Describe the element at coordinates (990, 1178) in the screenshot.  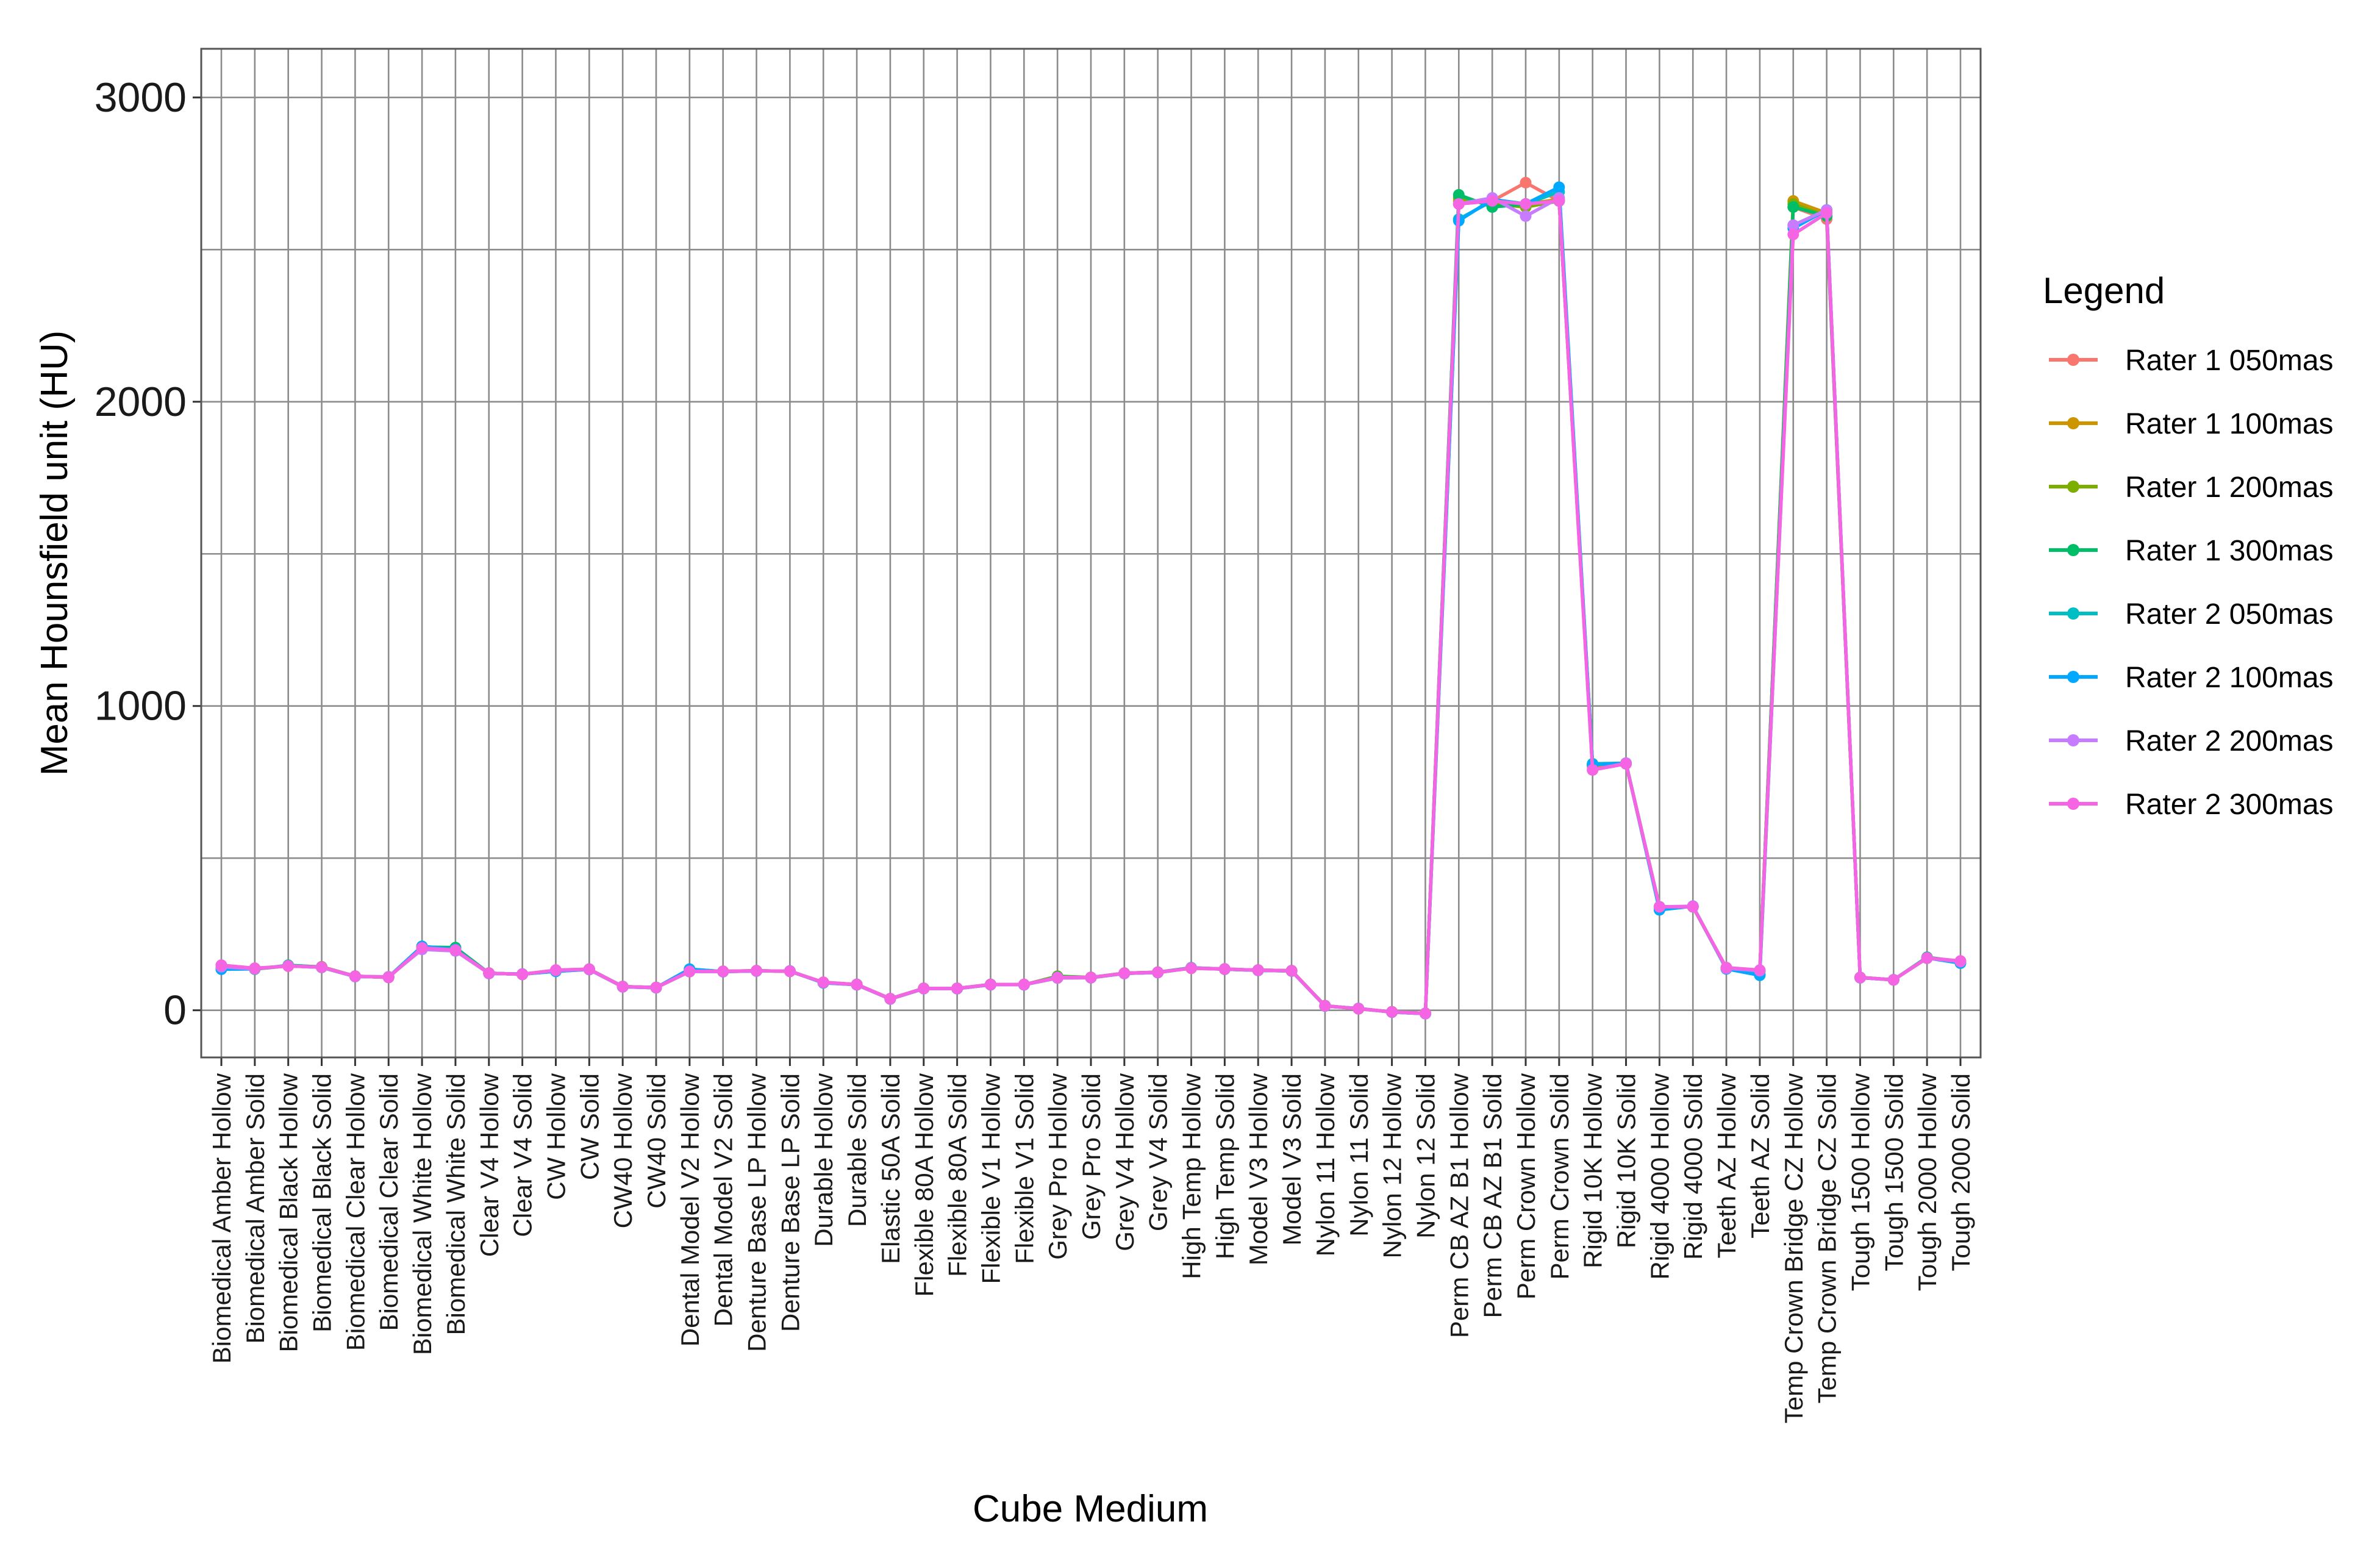
I see `x-tick-label: Flexible V1 Hollow` at that location.